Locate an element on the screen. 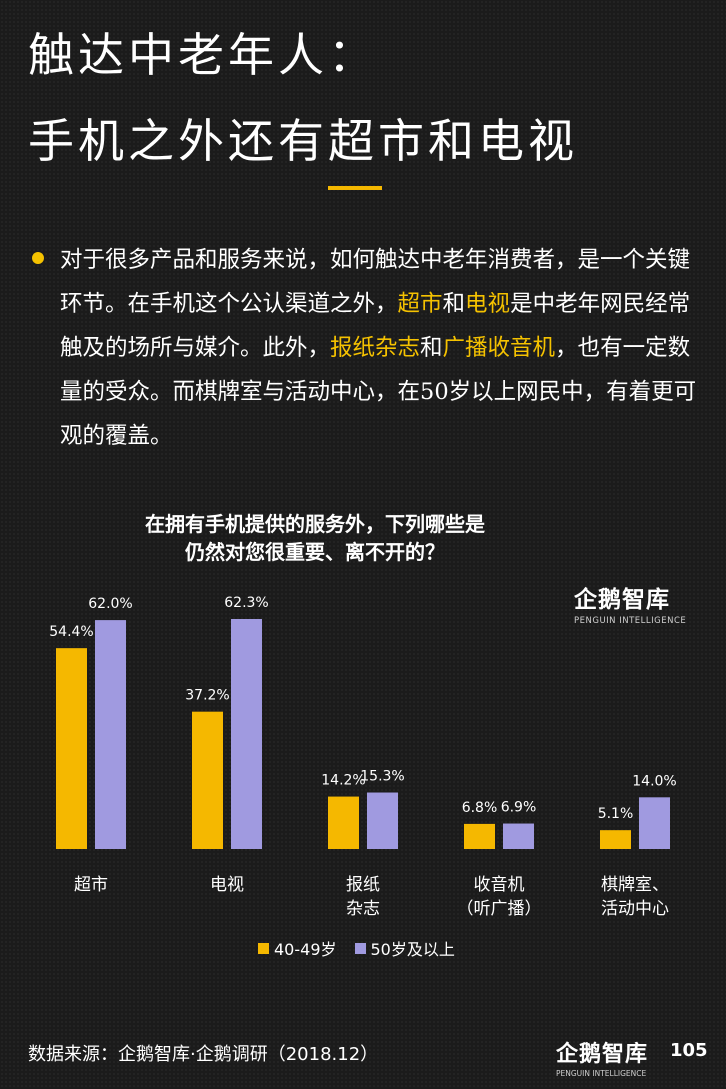 This screenshot has width=726, height=1089. category-label: 活动中心 is located at coordinates (635, 909).